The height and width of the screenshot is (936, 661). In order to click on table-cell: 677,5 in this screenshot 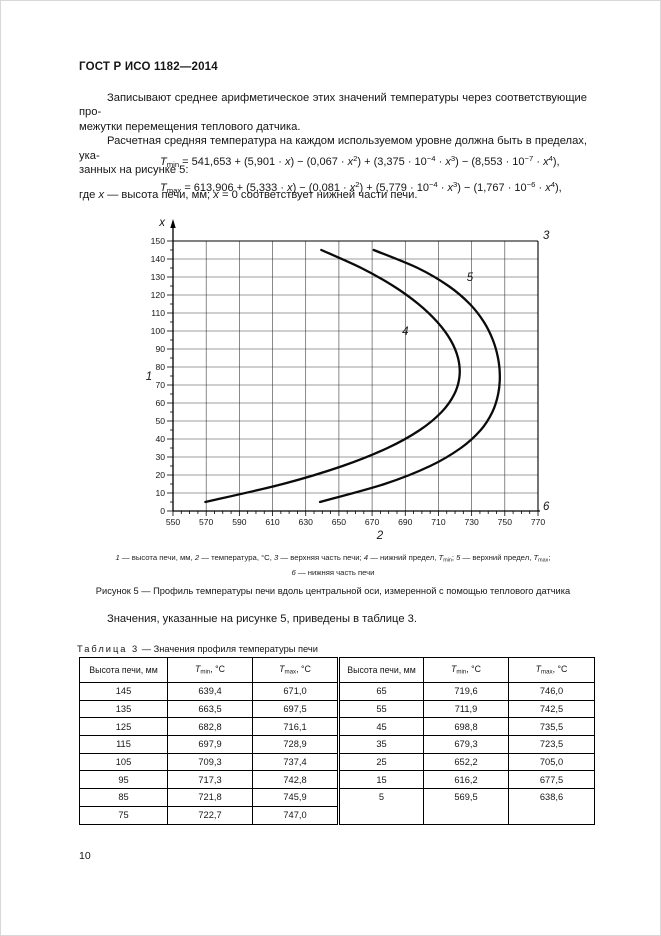, I will do `click(551, 780)`.